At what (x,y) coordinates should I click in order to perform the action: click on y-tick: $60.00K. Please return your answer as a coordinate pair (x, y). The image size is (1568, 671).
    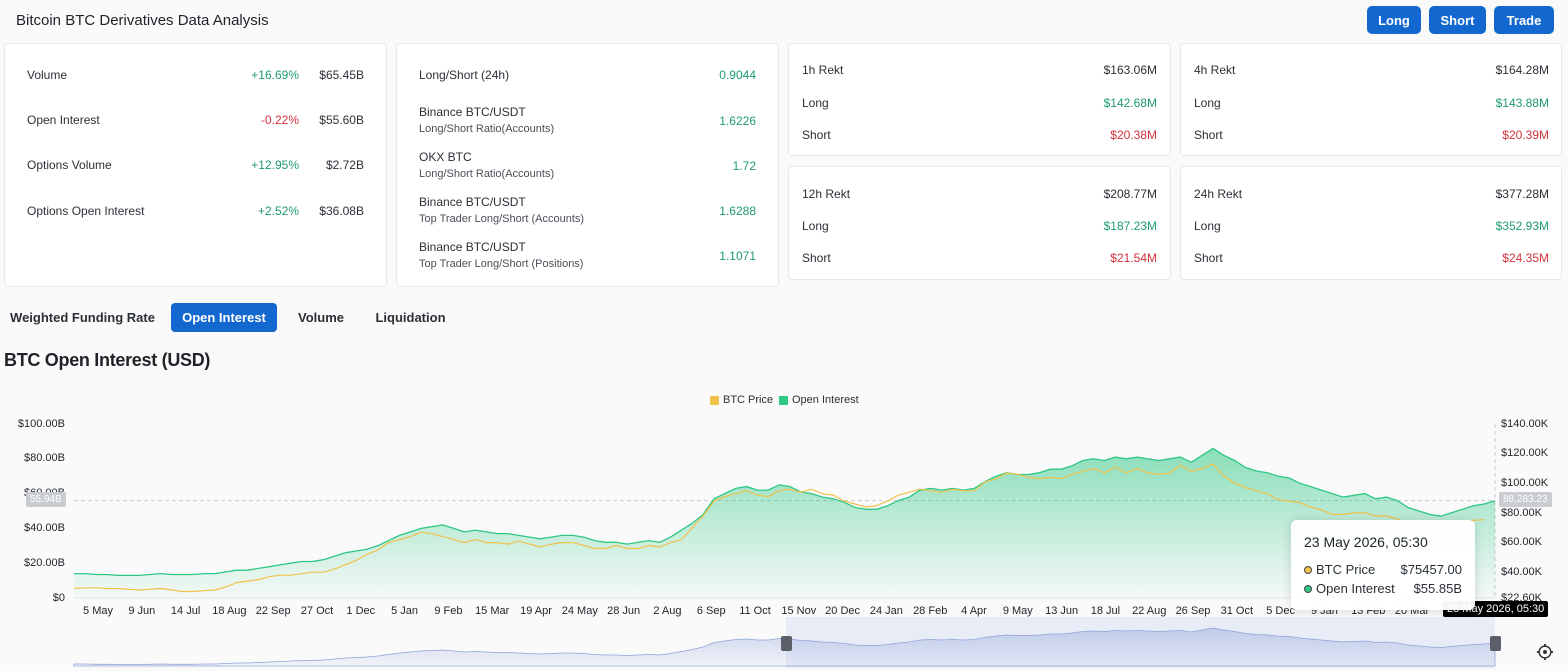
    Looking at the image, I should click on (1521, 542).